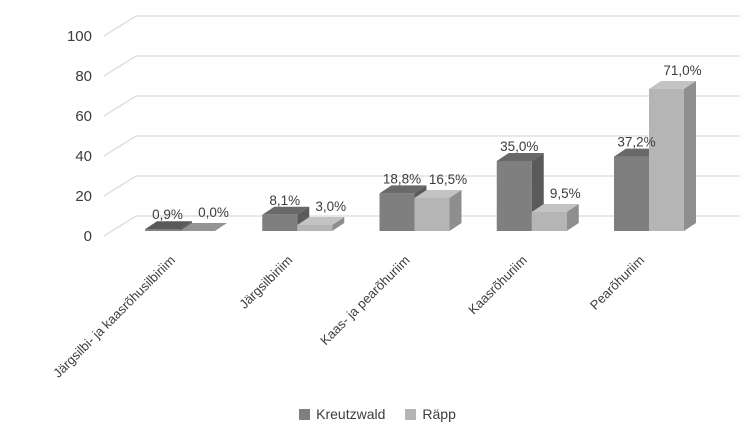  Describe the element at coordinates (88, 236) in the screenshot. I see `y-axis-tick-label: 0` at that location.